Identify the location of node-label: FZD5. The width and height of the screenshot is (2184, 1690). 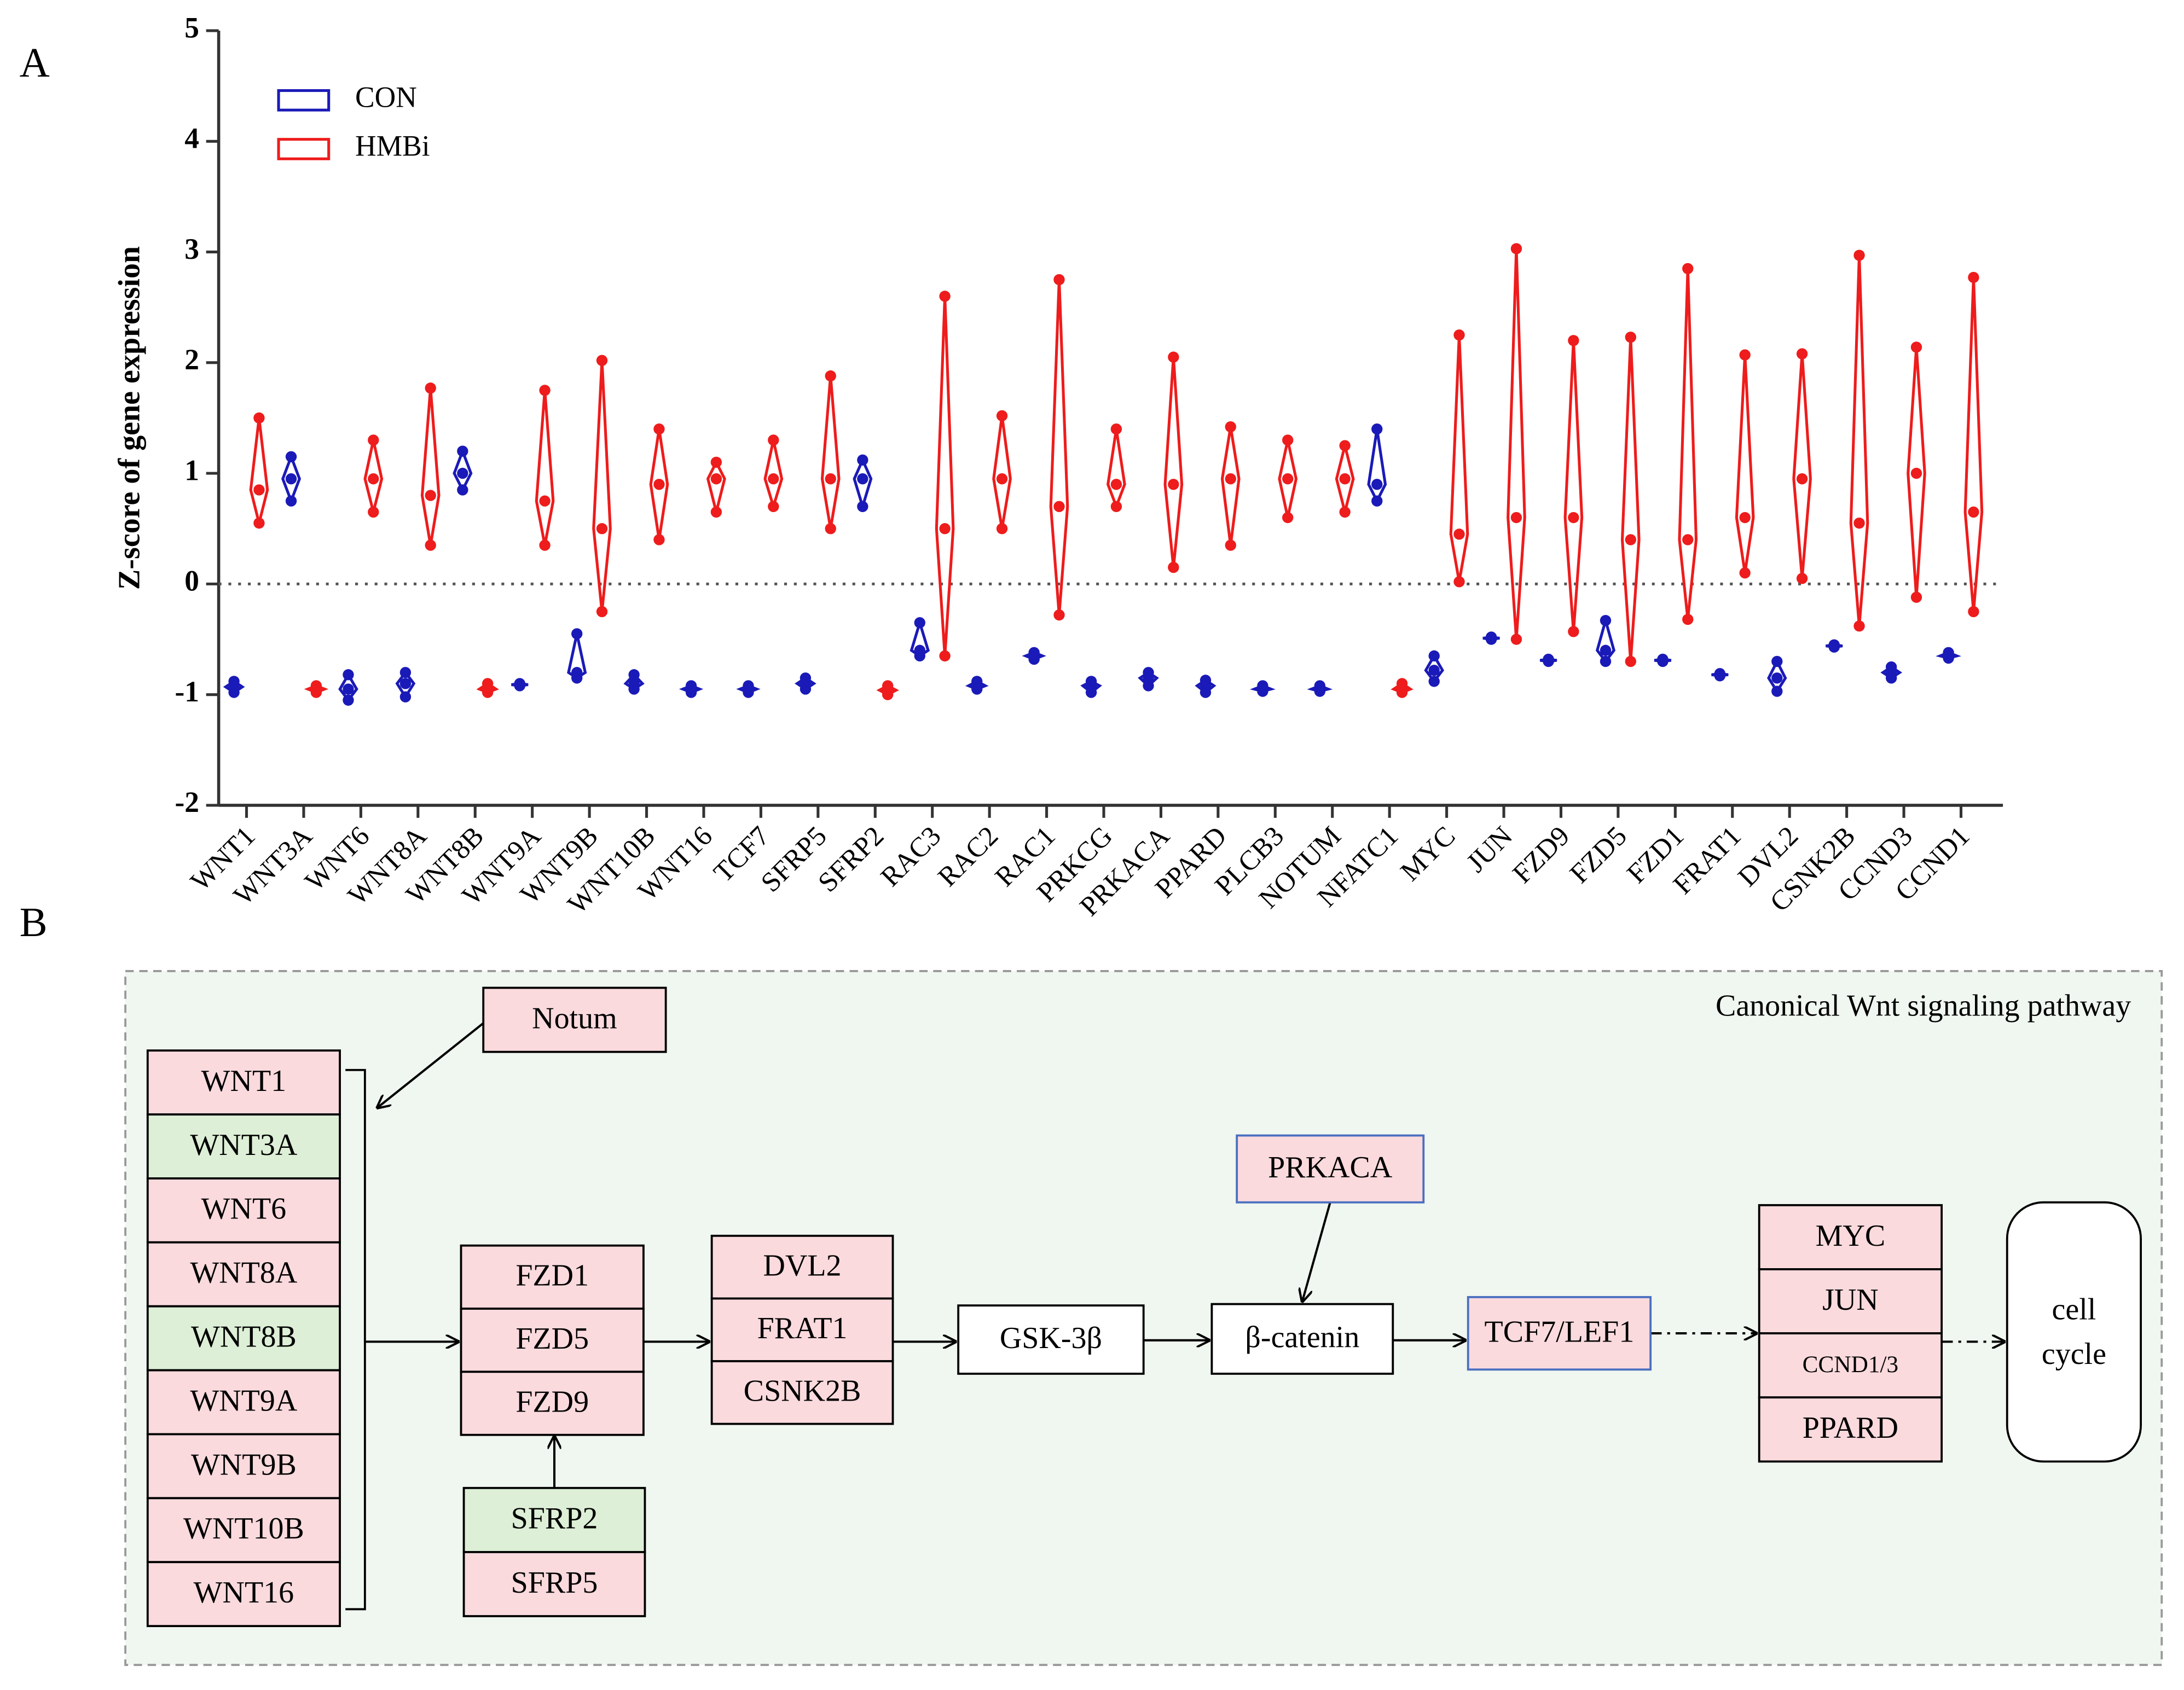
(552, 1339).